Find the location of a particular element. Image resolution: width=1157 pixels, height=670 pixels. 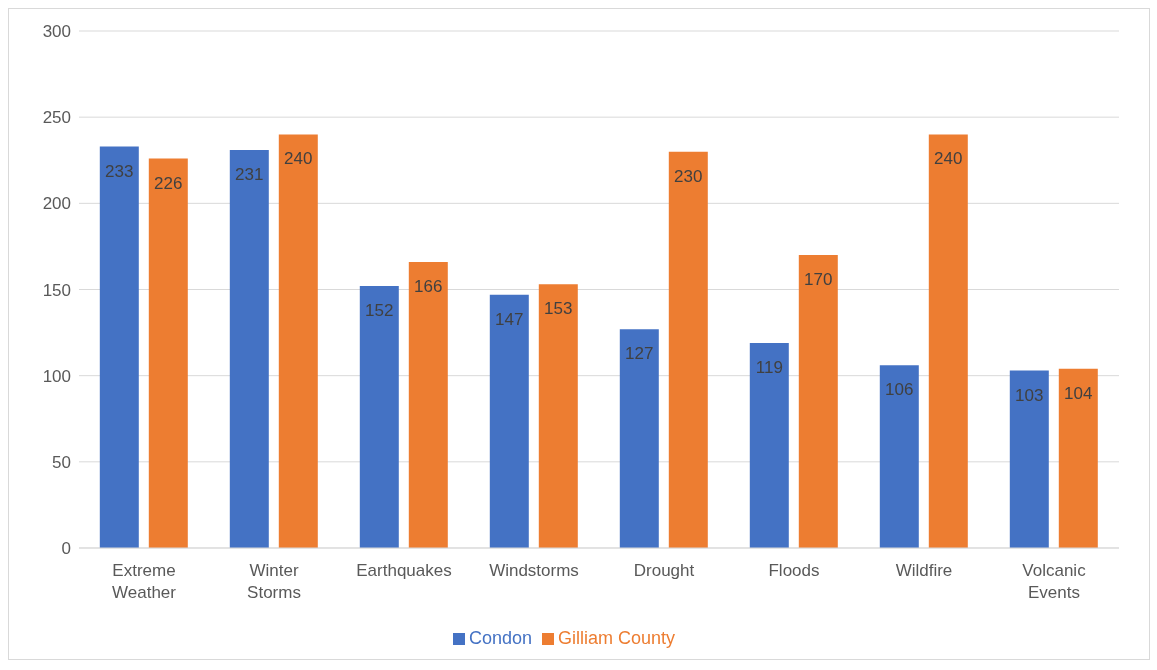

y-tick-label: 100 is located at coordinates (56, 376).